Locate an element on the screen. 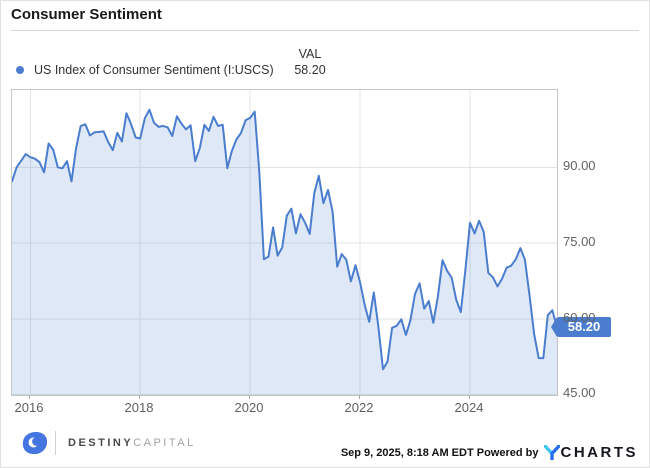 The height and width of the screenshot is (468, 650). destiny-capital-wordmark: DESTINYCAPITAL is located at coordinates (132, 443).